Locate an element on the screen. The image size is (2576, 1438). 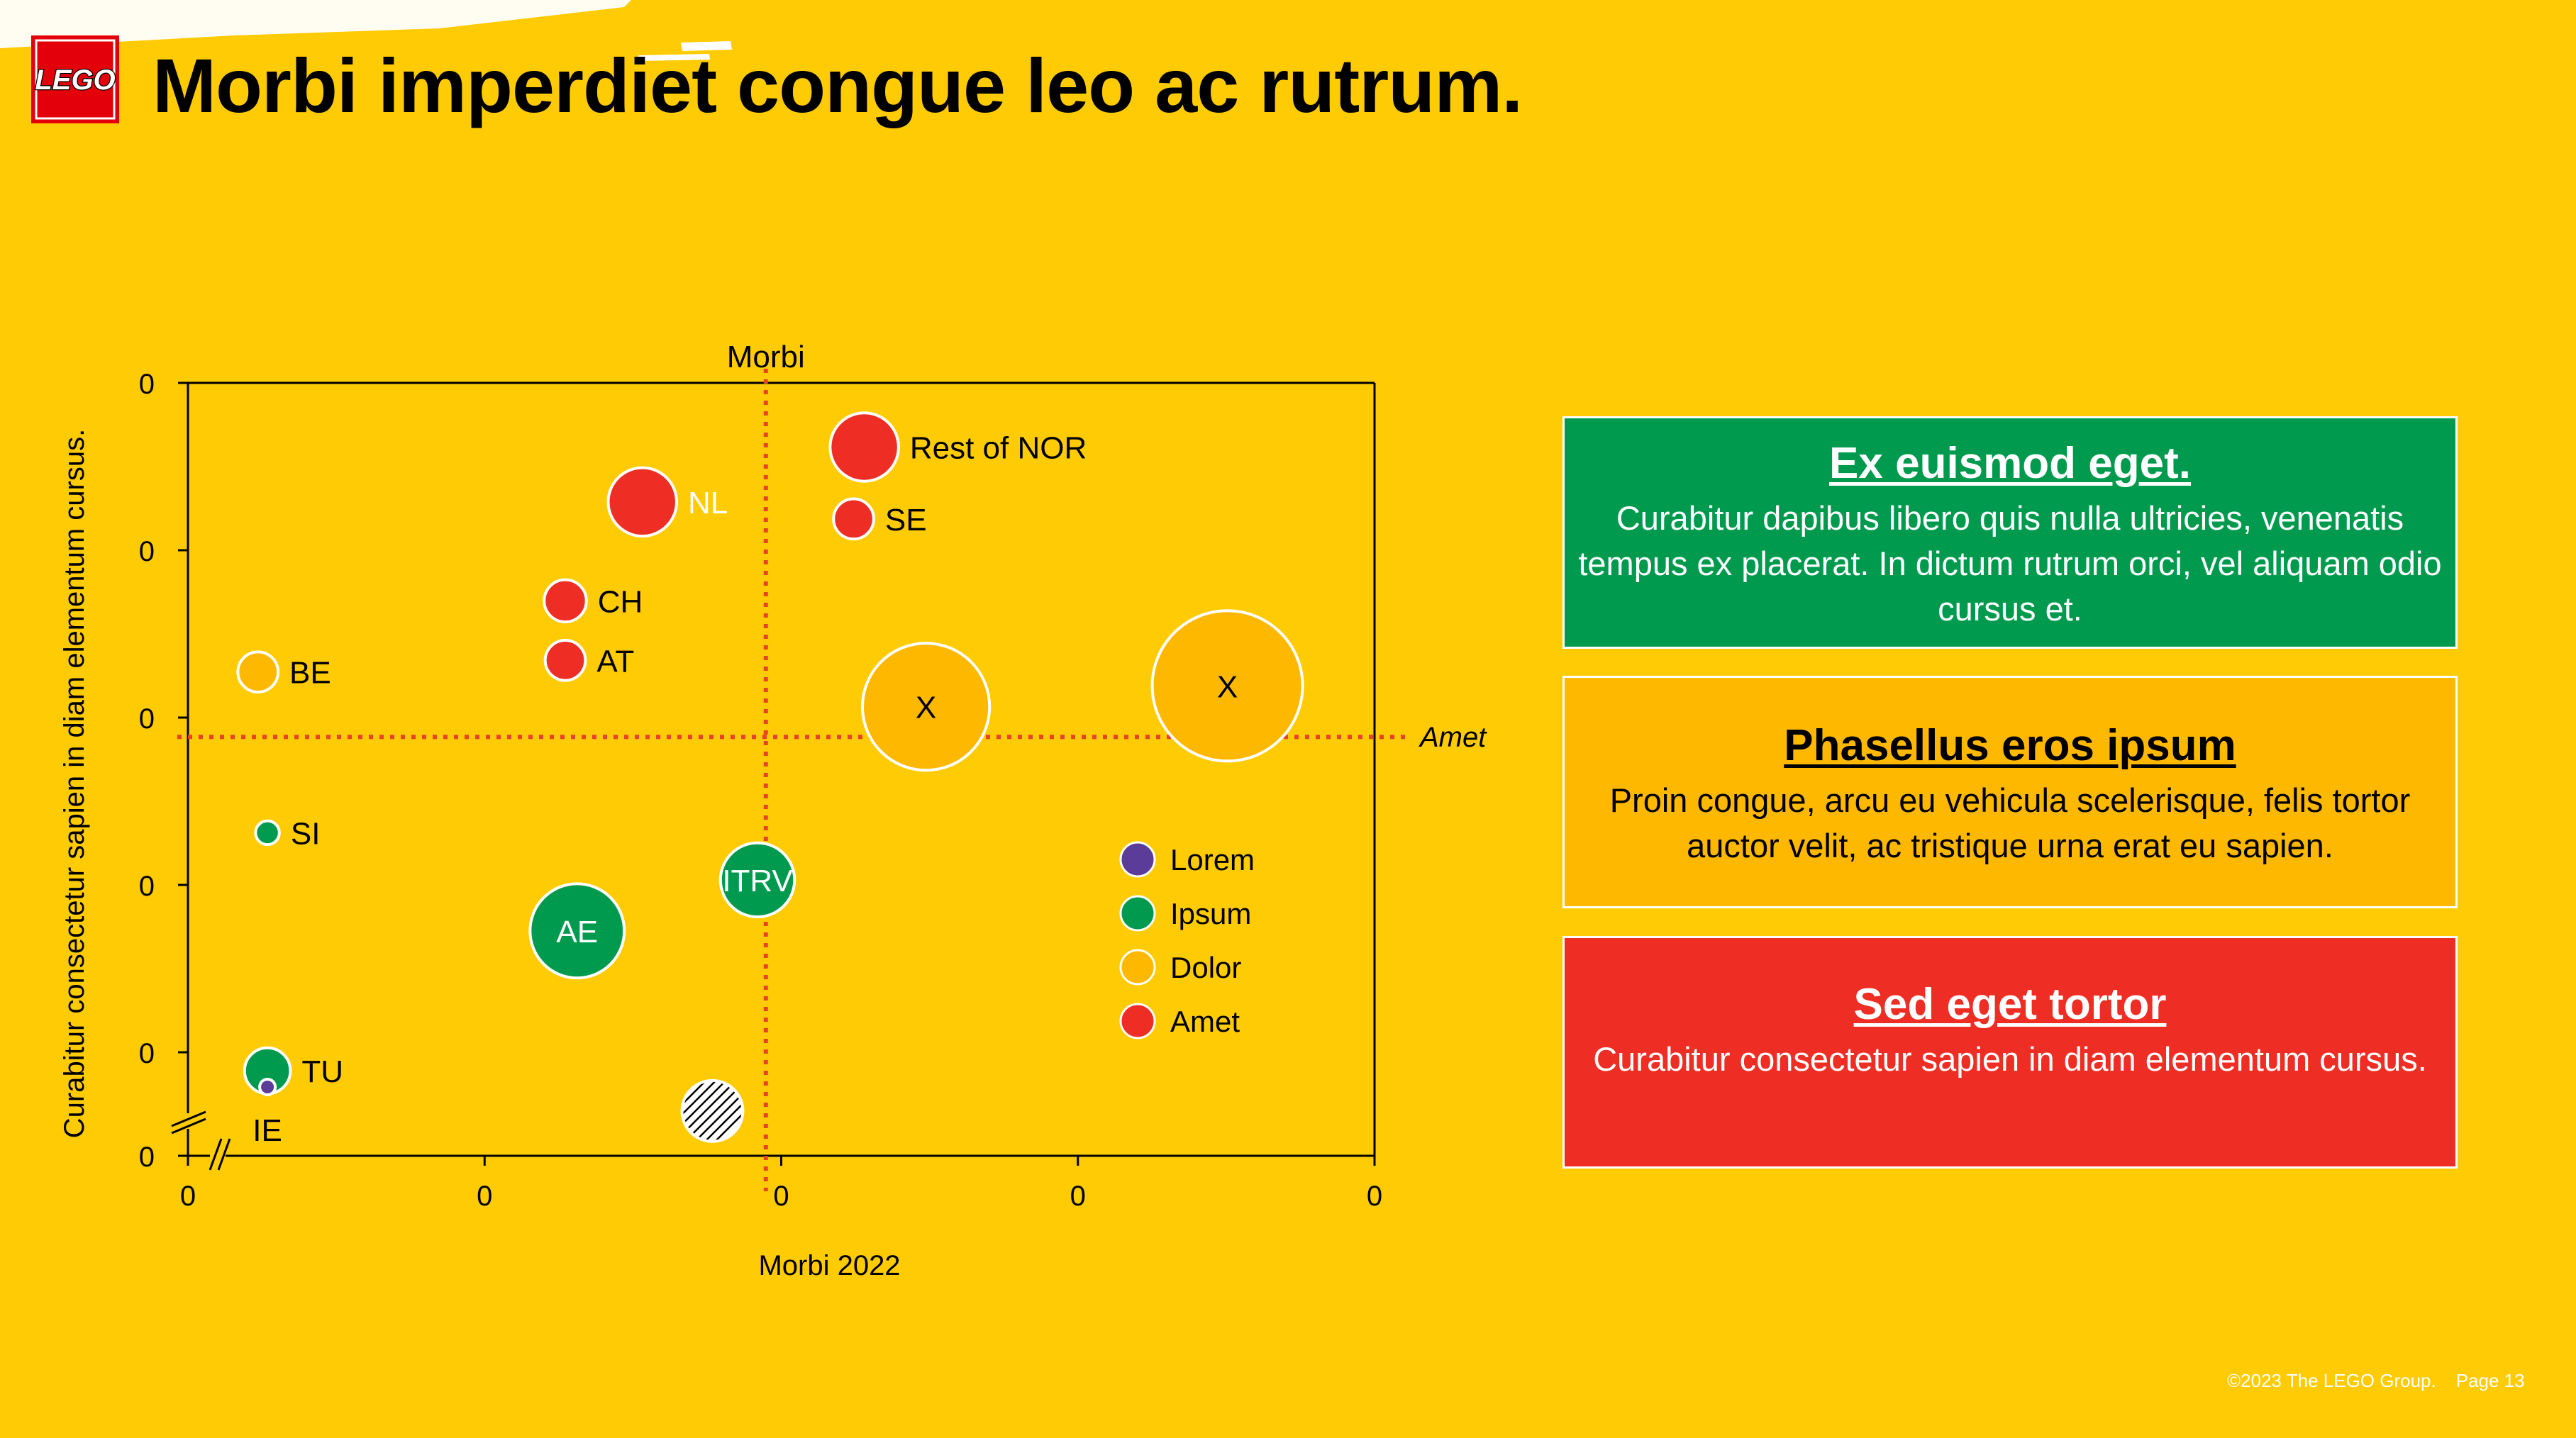
legend-label: Dolor is located at coordinates (1205, 967).